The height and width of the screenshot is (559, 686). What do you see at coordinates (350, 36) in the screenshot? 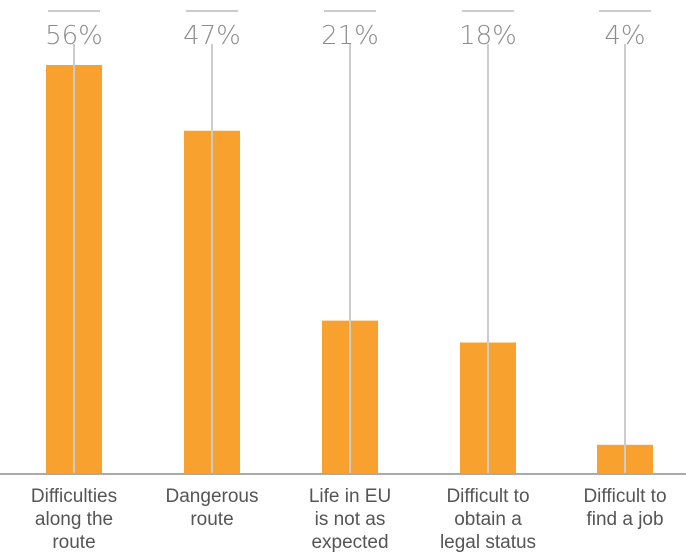
I see `value-label: 21%` at bounding box center [350, 36].